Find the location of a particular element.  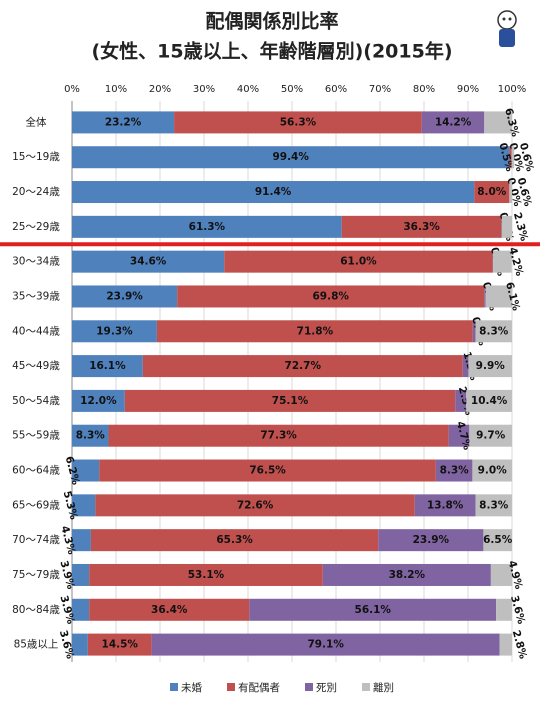

data-label: 23.2% is located at coordinates (123, 122).